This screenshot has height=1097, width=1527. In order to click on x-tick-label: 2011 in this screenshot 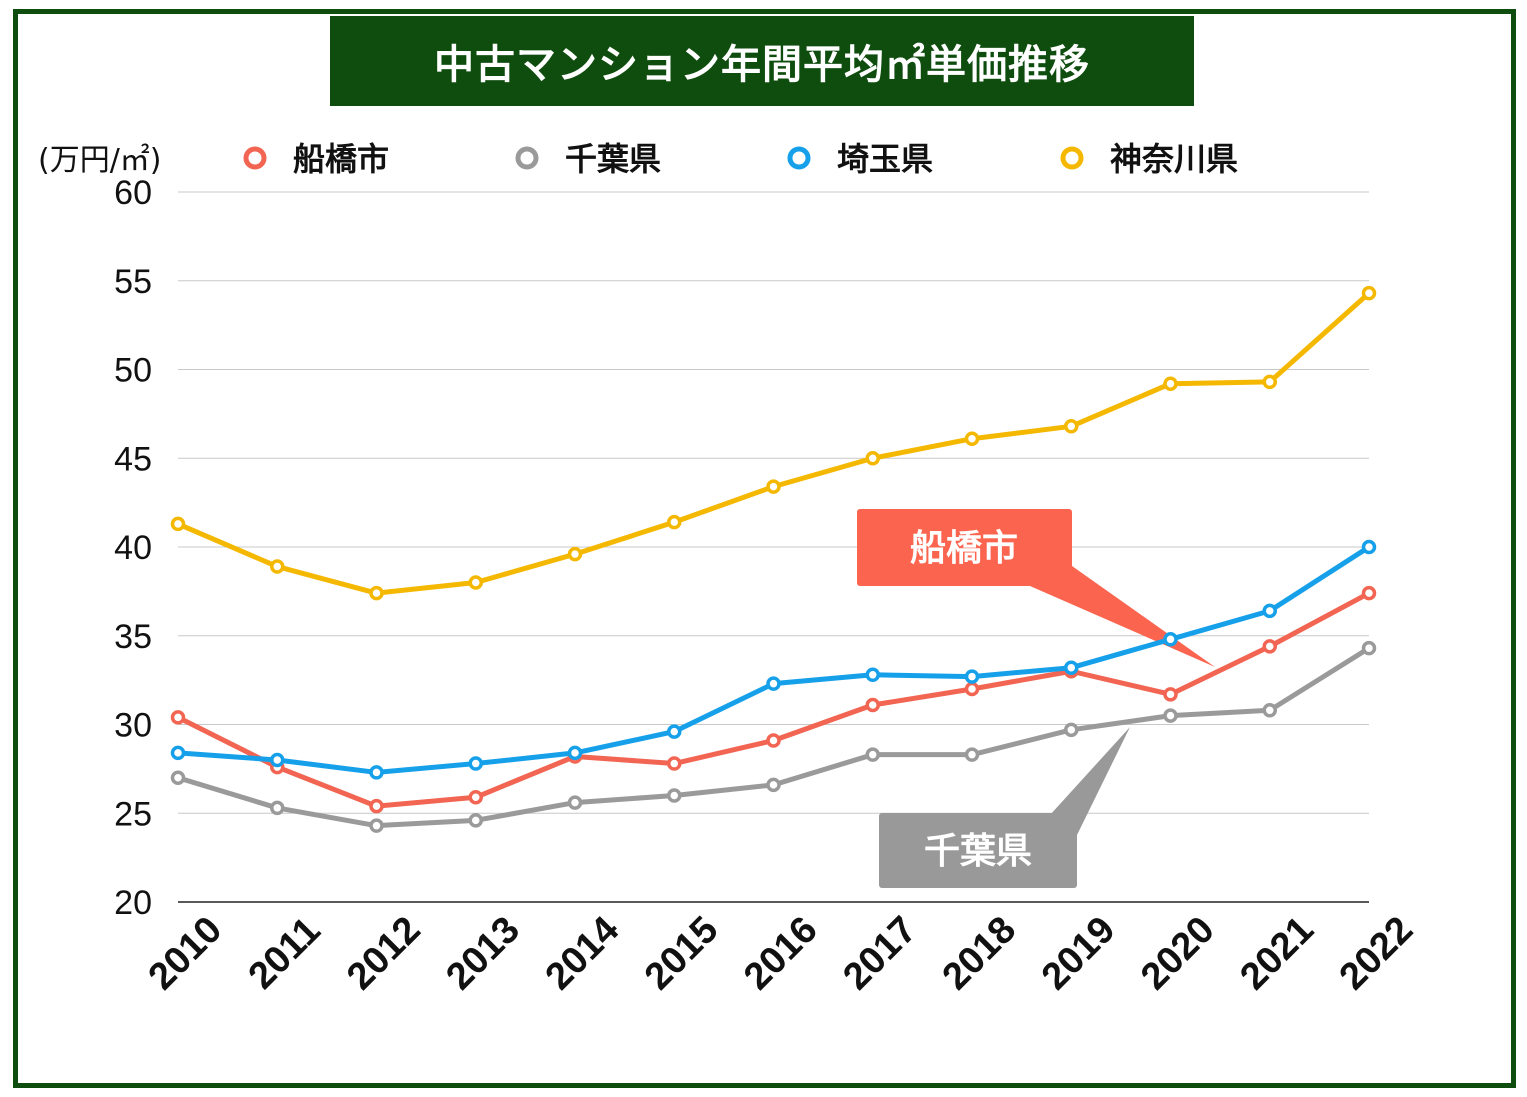, I will do `click(285, 953)`.